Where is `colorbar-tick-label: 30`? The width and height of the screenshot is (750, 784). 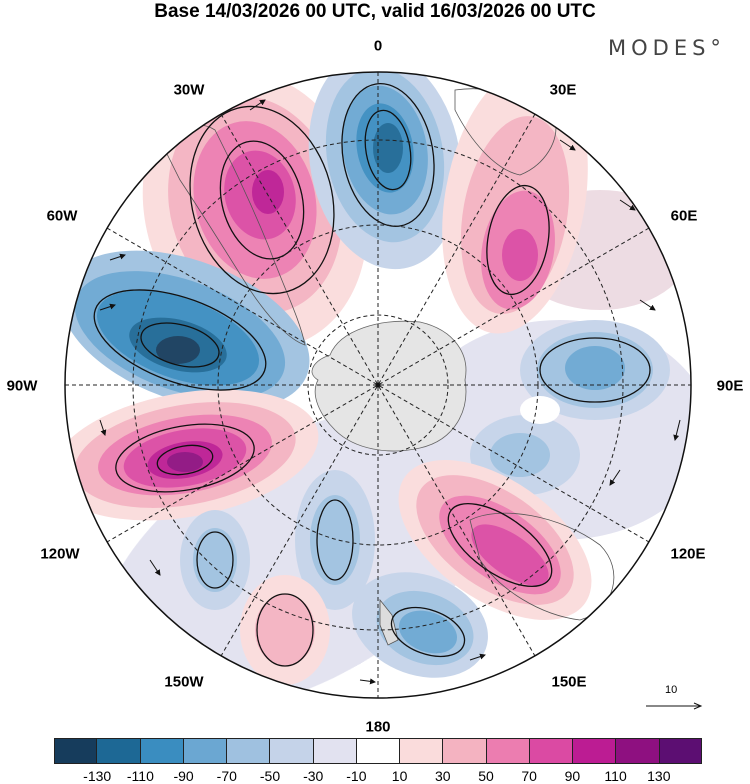 colorbar-tick-label: 30 is located at coordinates (443, 776).